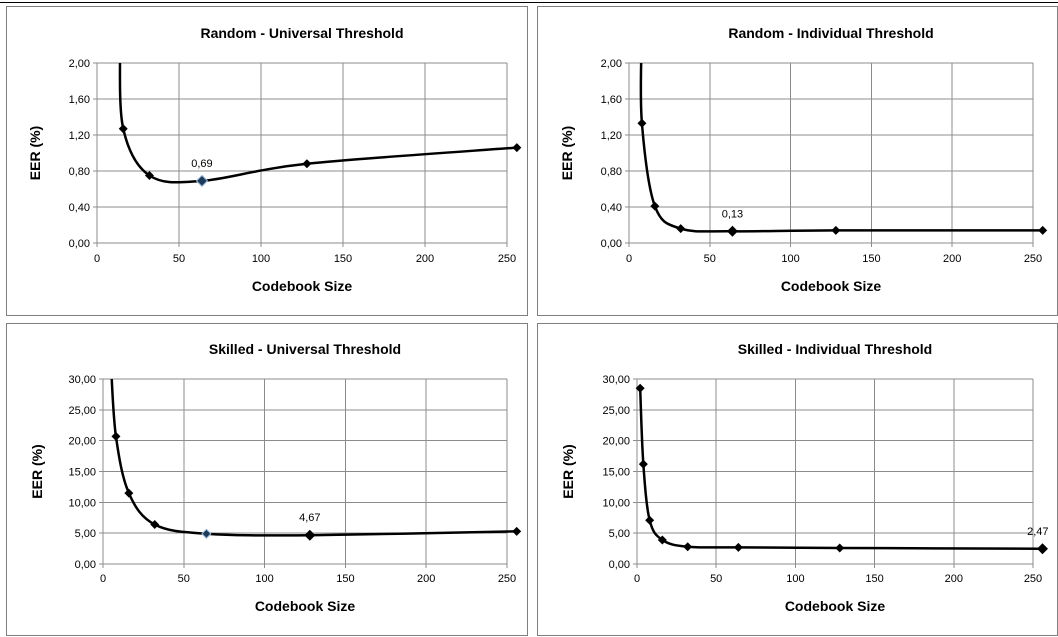 The width and height of the screenshot is (1058, 637). What do you see at coordinates (1037, 532) in the screenshot?
I see `data-label: 2,47` at bounding box center [1037, 532].